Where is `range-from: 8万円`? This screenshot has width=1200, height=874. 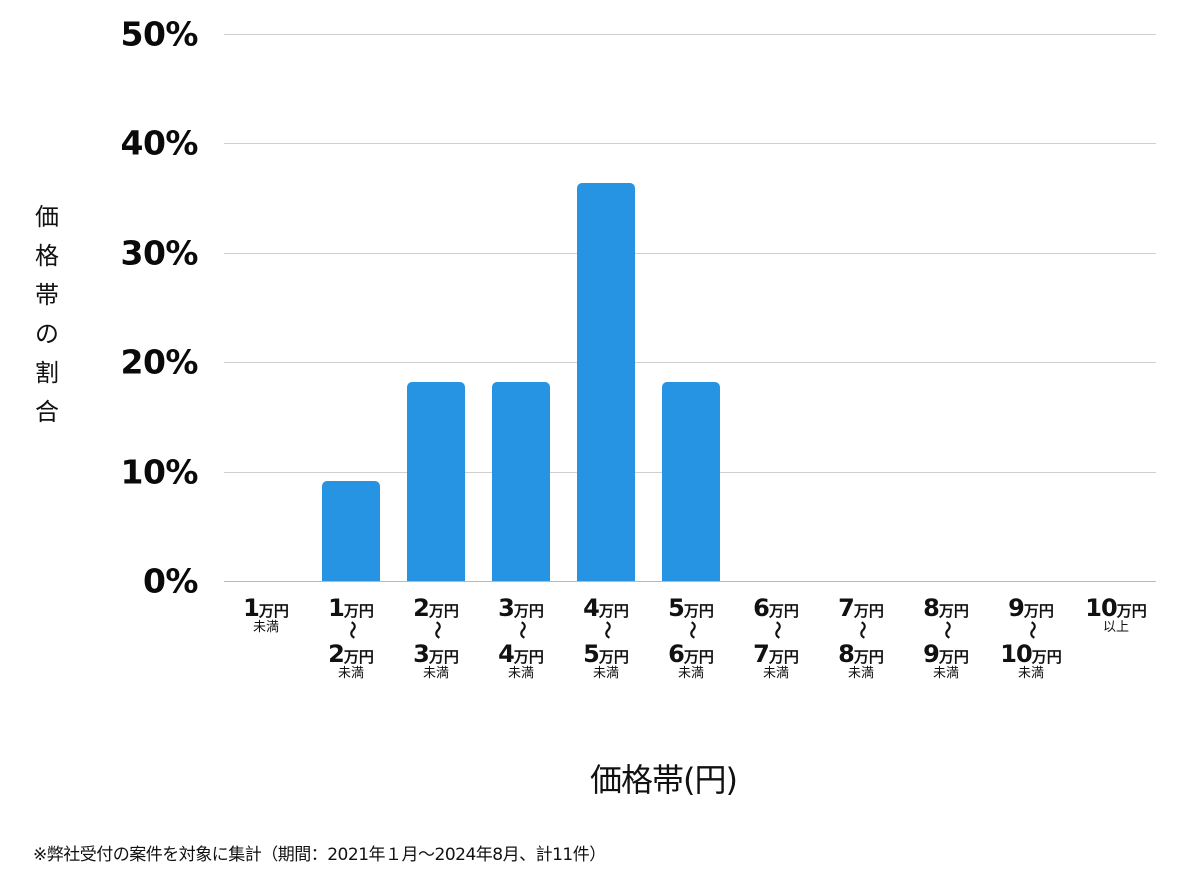
range-from: 8万円 is located at coordinates (946, 608).